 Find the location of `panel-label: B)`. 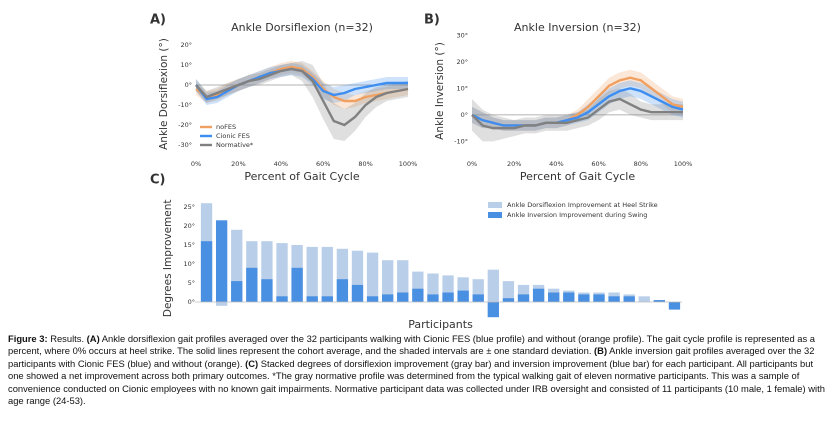

panel-label: B) is located at coordinates (432, 20).